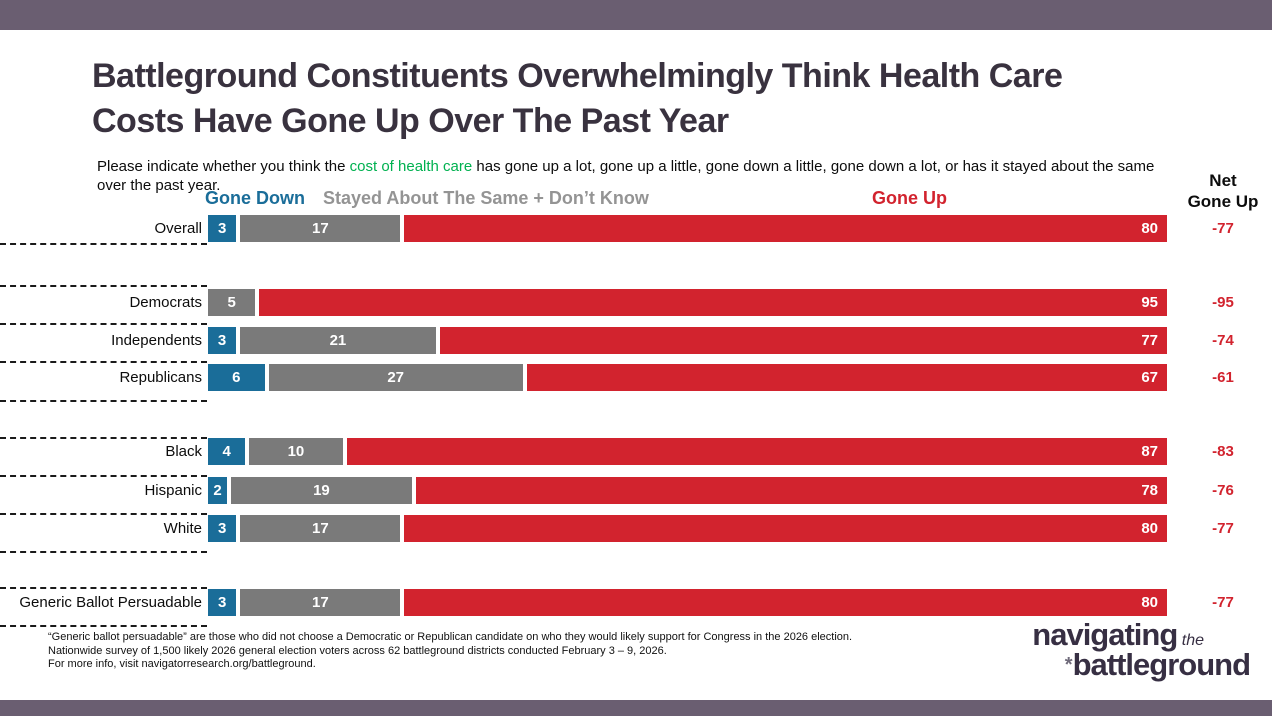  What do you see at coordinates (1223, 201) in the screenshot?
I see `net-header-line2: Gone Up` at bounding box center [1223, 201].